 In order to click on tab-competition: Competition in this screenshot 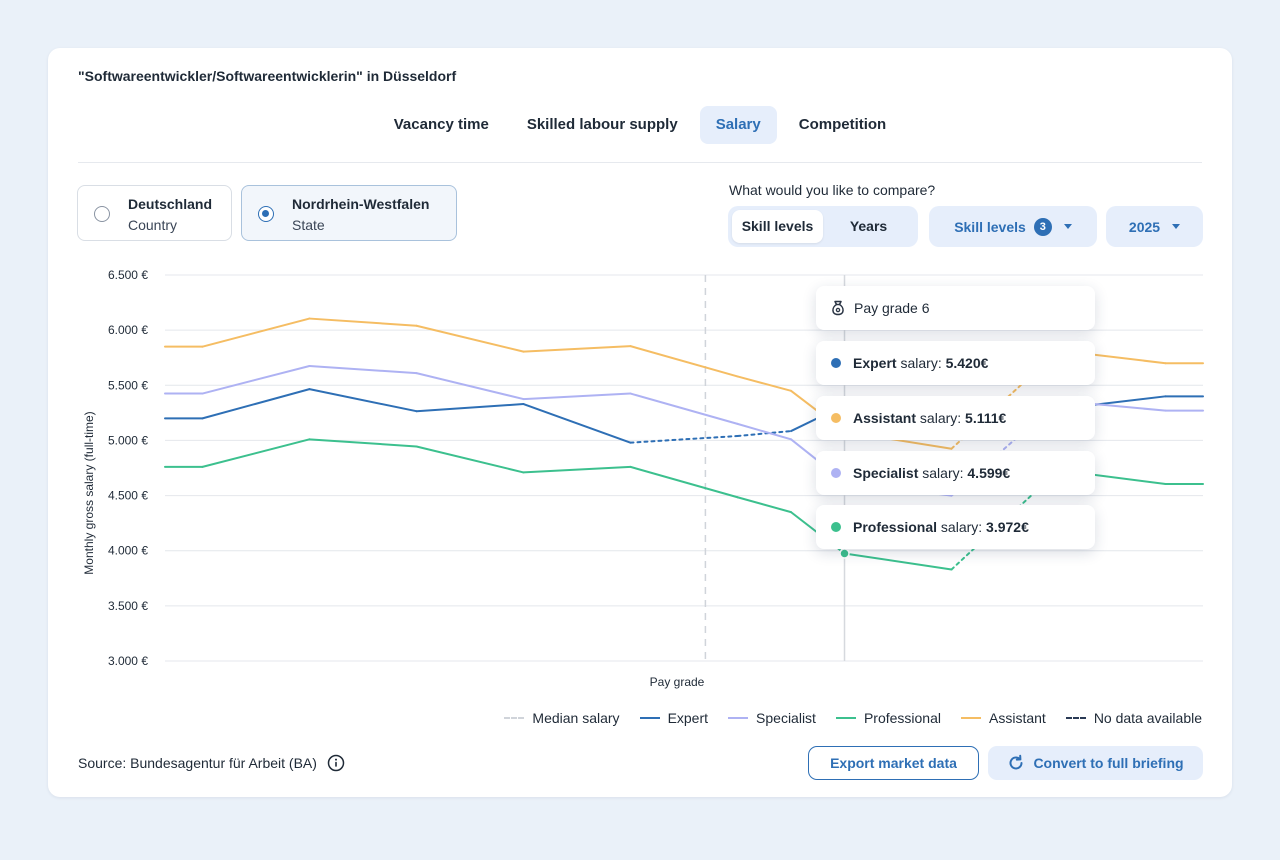, I will do `click(842, 124)`.